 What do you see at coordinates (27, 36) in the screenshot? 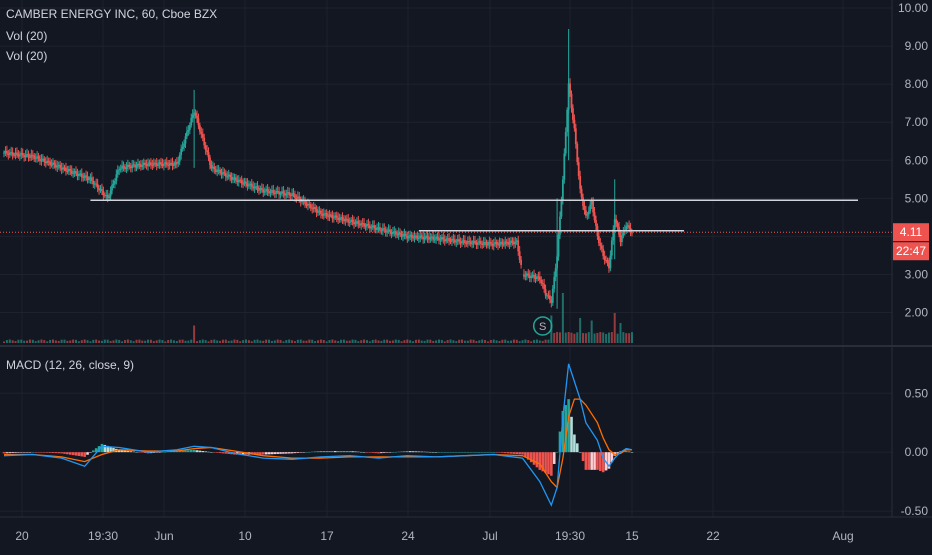
I see `volume-legend-1: Vol (20)` at bounding box center [27, 36].